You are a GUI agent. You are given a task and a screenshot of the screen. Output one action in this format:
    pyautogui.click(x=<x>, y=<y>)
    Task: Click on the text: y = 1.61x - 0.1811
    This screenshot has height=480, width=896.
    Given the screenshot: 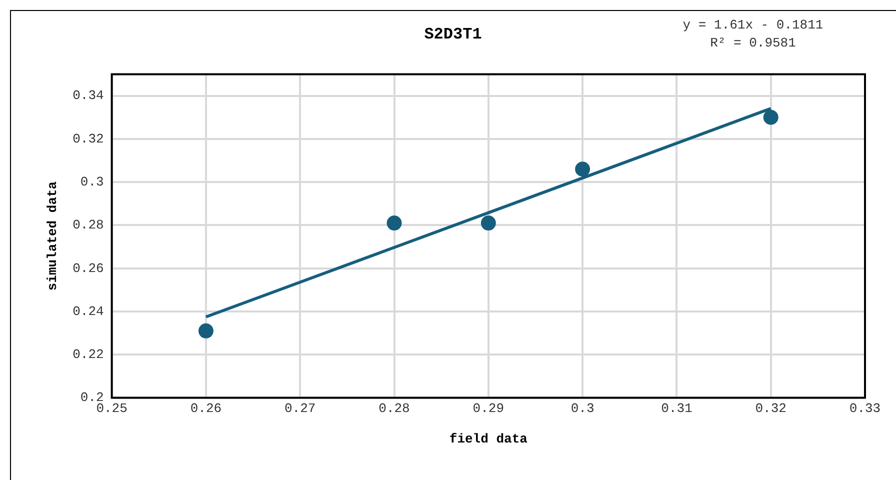 What is the action you would take?
    pyautogui.click(x=753, y=24)
    